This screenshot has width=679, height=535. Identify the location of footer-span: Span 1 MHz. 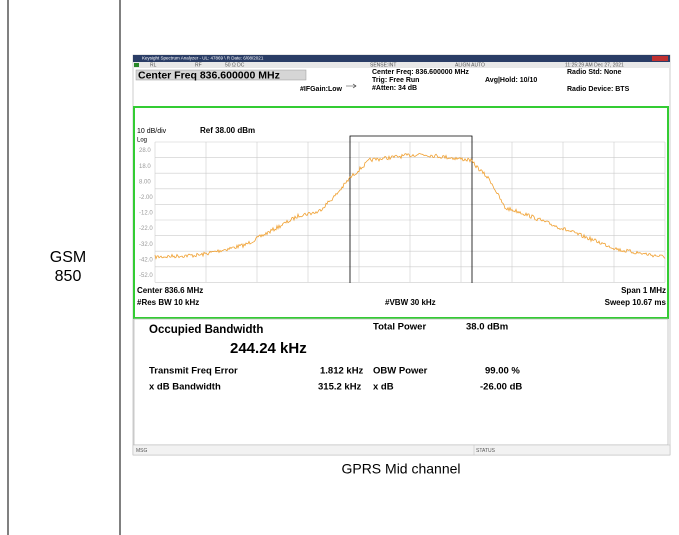
(643, 290).